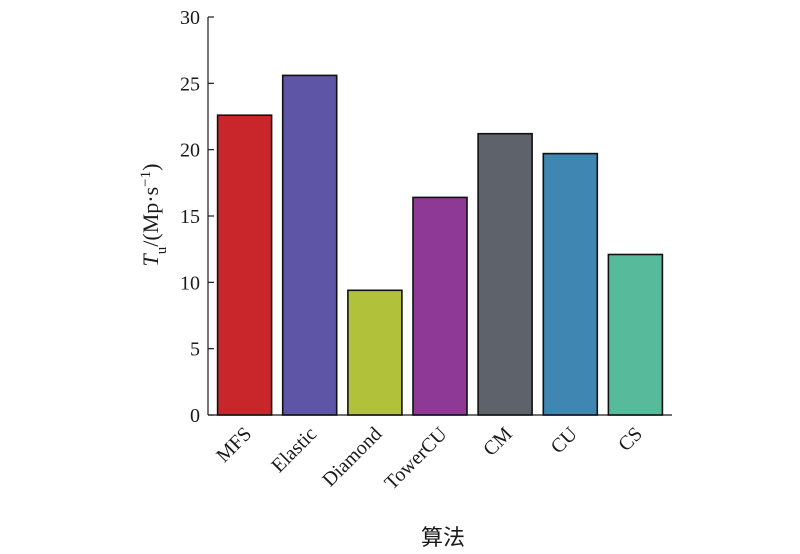 The height and width of the screenshot is (554, 800). I want to click on y-tick-label: 20, so click(190, 151).